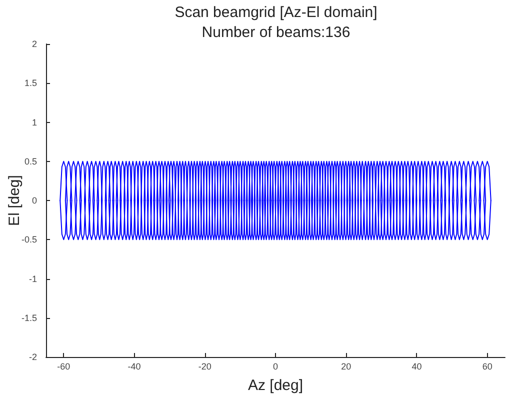  Describe the element at coordinates (30, 161) in the screenshot. I see `y-tick-label: 0.5` at that location.